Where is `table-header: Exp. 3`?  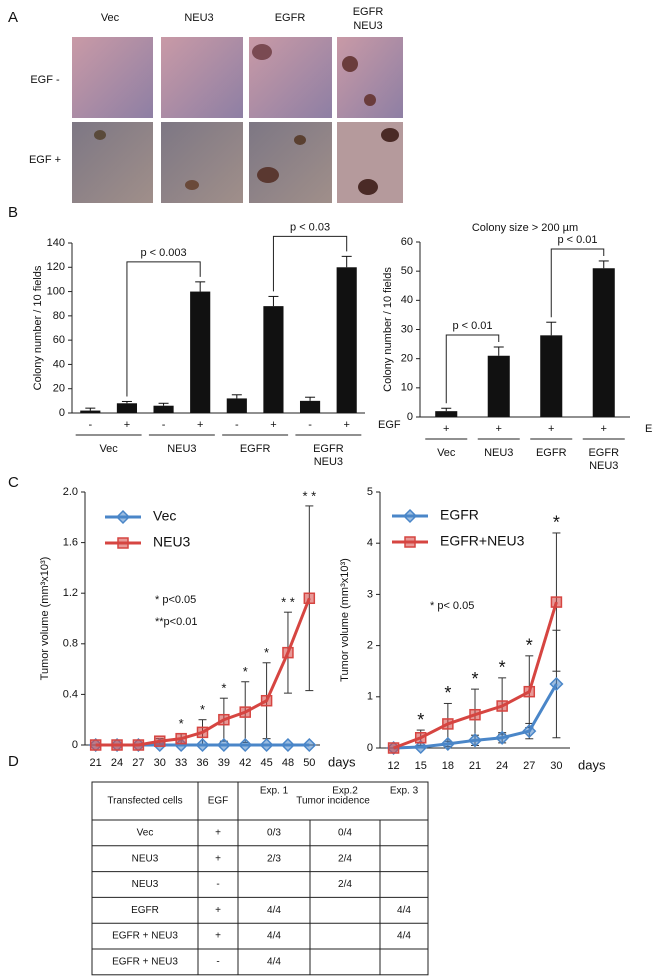 table-header: Exp. 3 is located at coordinates (404, 791).